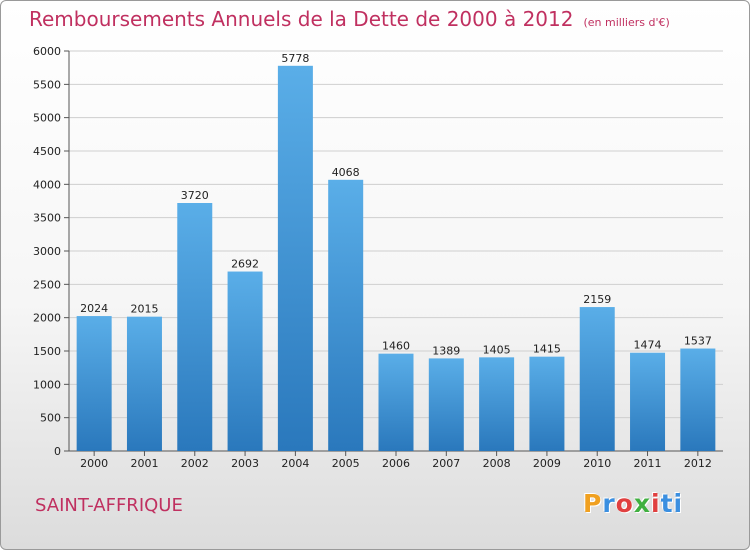 This screenshot has width=750, height=550. Describe the element at coordinates (648, 345) in the screenshot. I see `value-label: 1474` at that location.